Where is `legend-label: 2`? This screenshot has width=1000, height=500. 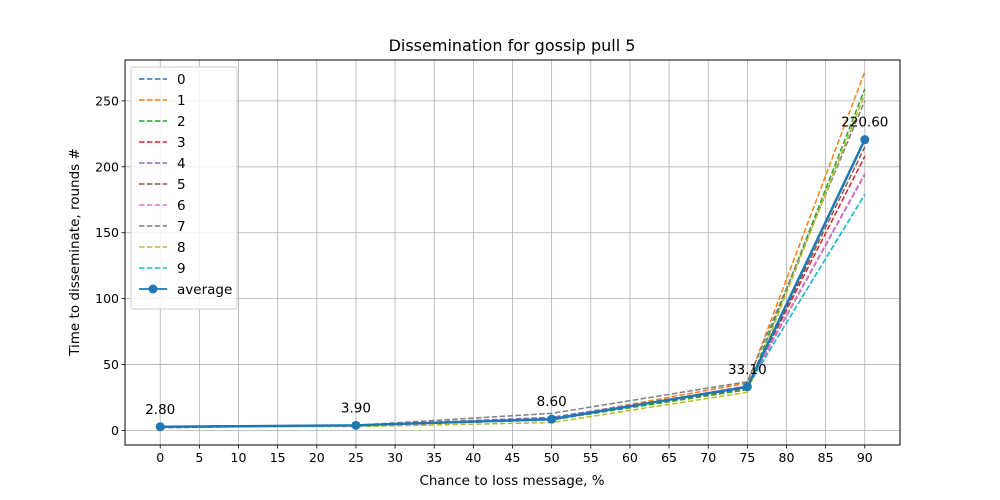
legend-label: 2 is located at coordinates (181, 122).